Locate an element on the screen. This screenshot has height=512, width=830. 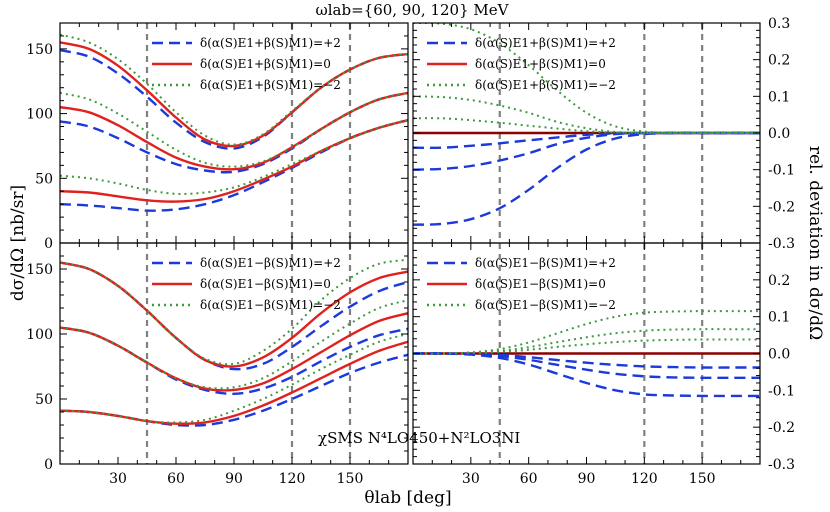
x-axis-label: θlab [deg] is located at coordinates (407, 498).